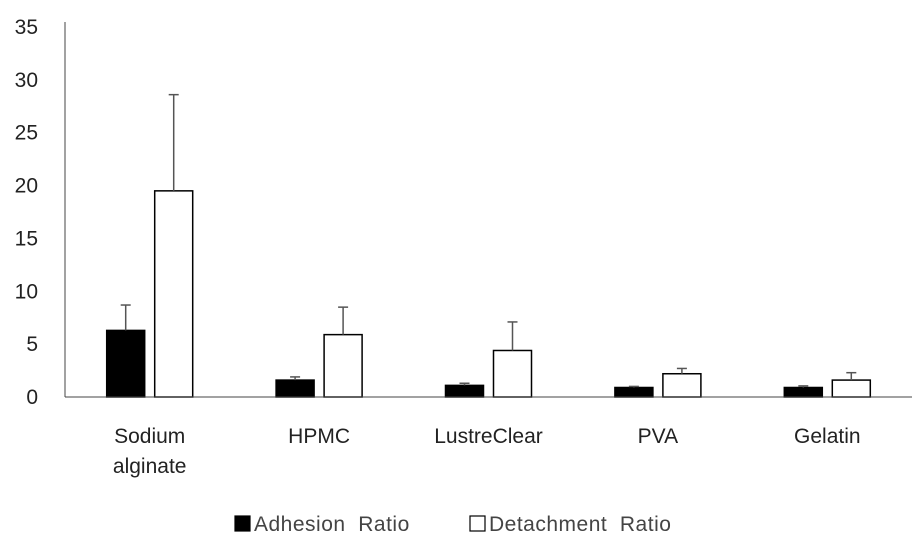  I want to click on y-tick-label: 20, so click(26, 186).